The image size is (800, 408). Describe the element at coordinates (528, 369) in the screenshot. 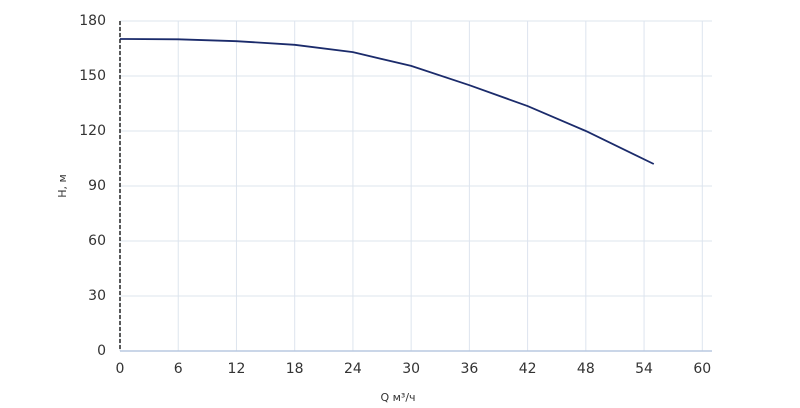

I see `x-tick-label: 42` at that location.